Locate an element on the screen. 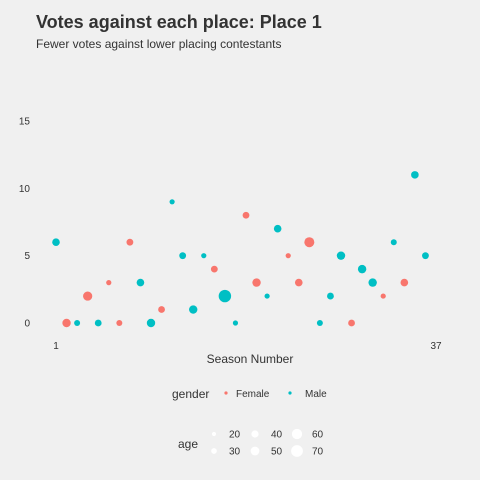 Image resolution: width=480 pixels, height=480 pixels. y-tick-label: 5 is located at coordinates (27, 256).